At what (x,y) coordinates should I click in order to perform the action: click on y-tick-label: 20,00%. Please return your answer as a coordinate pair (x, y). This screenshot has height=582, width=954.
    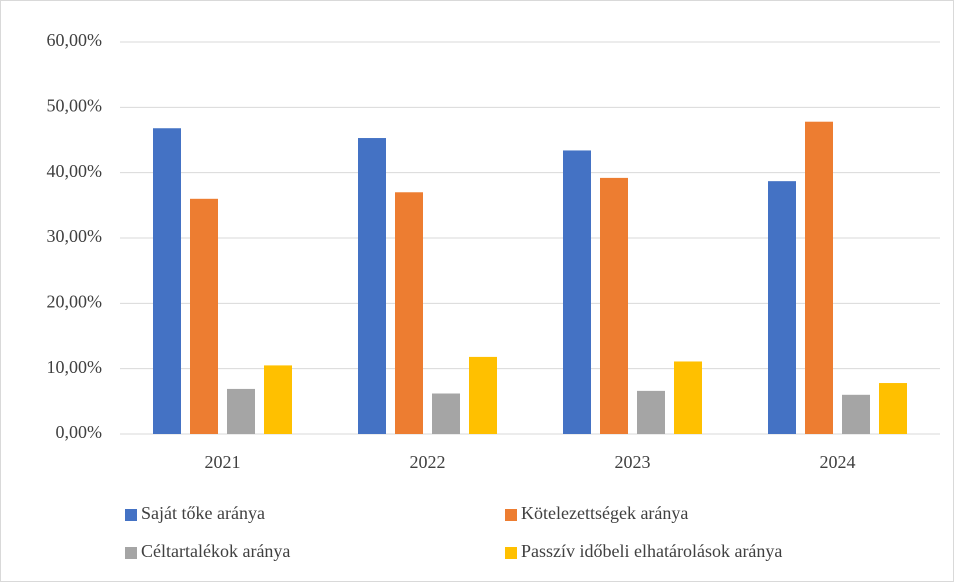
    Looking at the image, I should click on (75, 301).